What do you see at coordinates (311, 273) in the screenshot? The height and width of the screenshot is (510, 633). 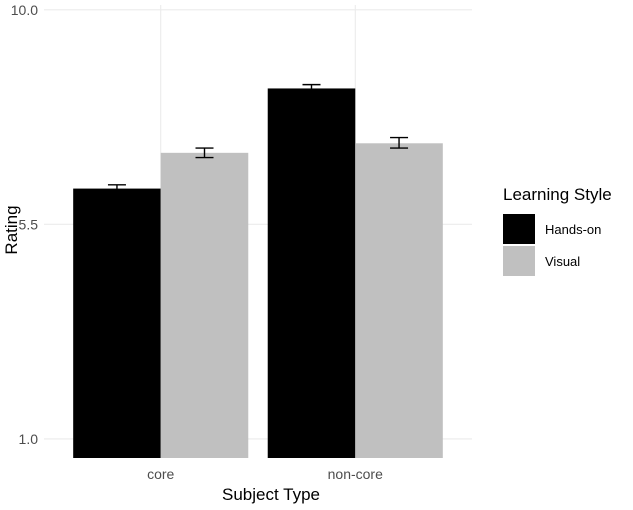 I see `bar-hands-on-non-core` at bounding box center [311, 273].